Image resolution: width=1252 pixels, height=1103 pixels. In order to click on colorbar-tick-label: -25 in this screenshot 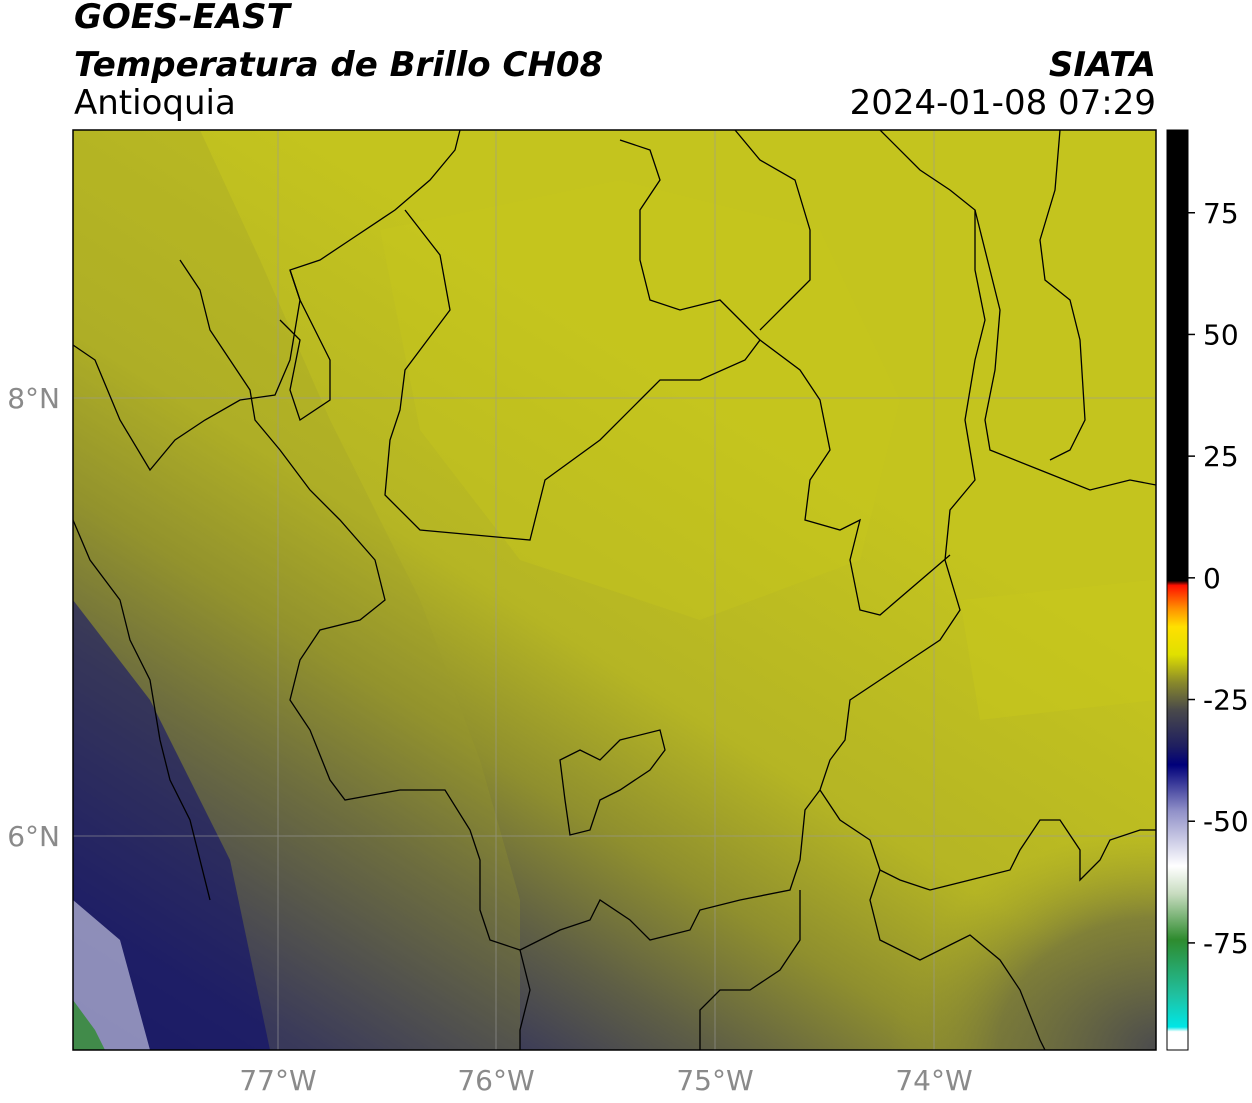, I will do `click(1226, 700)`.